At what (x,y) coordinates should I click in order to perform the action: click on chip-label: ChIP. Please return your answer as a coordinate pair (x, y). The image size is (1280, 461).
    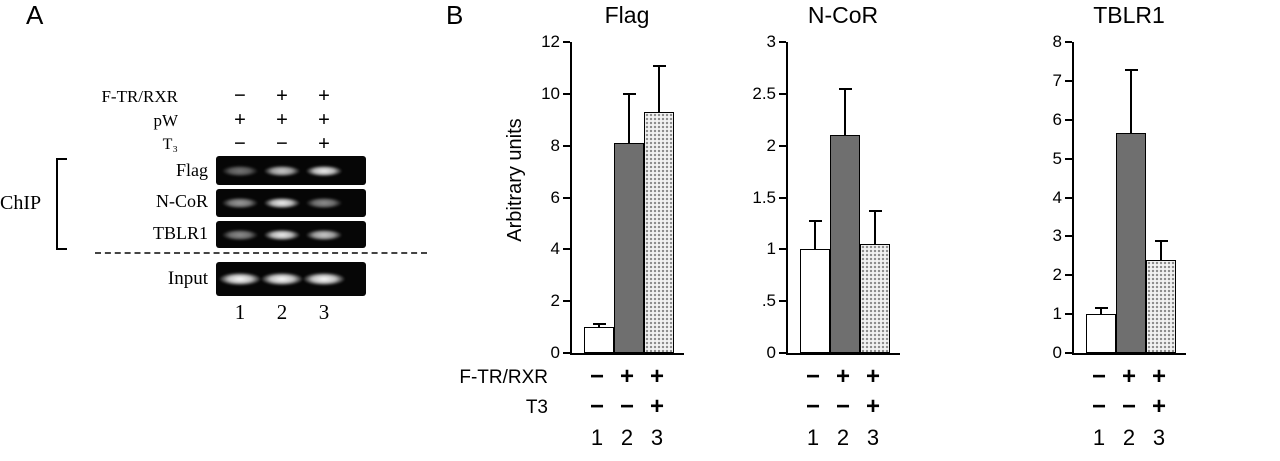
    Looking at the image, I should click on (21, 203).